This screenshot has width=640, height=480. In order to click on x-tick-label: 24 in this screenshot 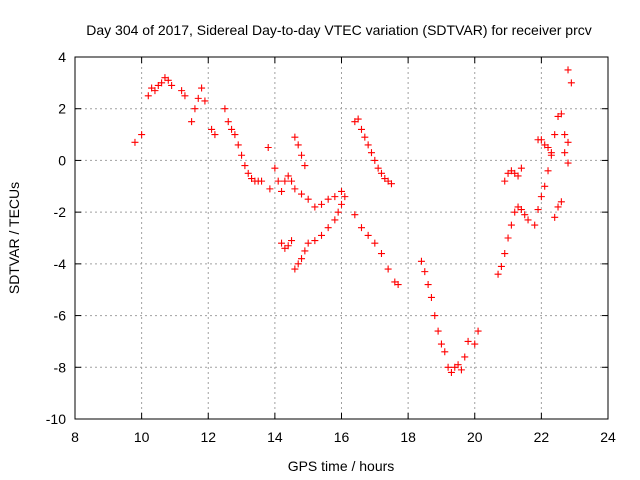, I will do `click(608, 437)`.